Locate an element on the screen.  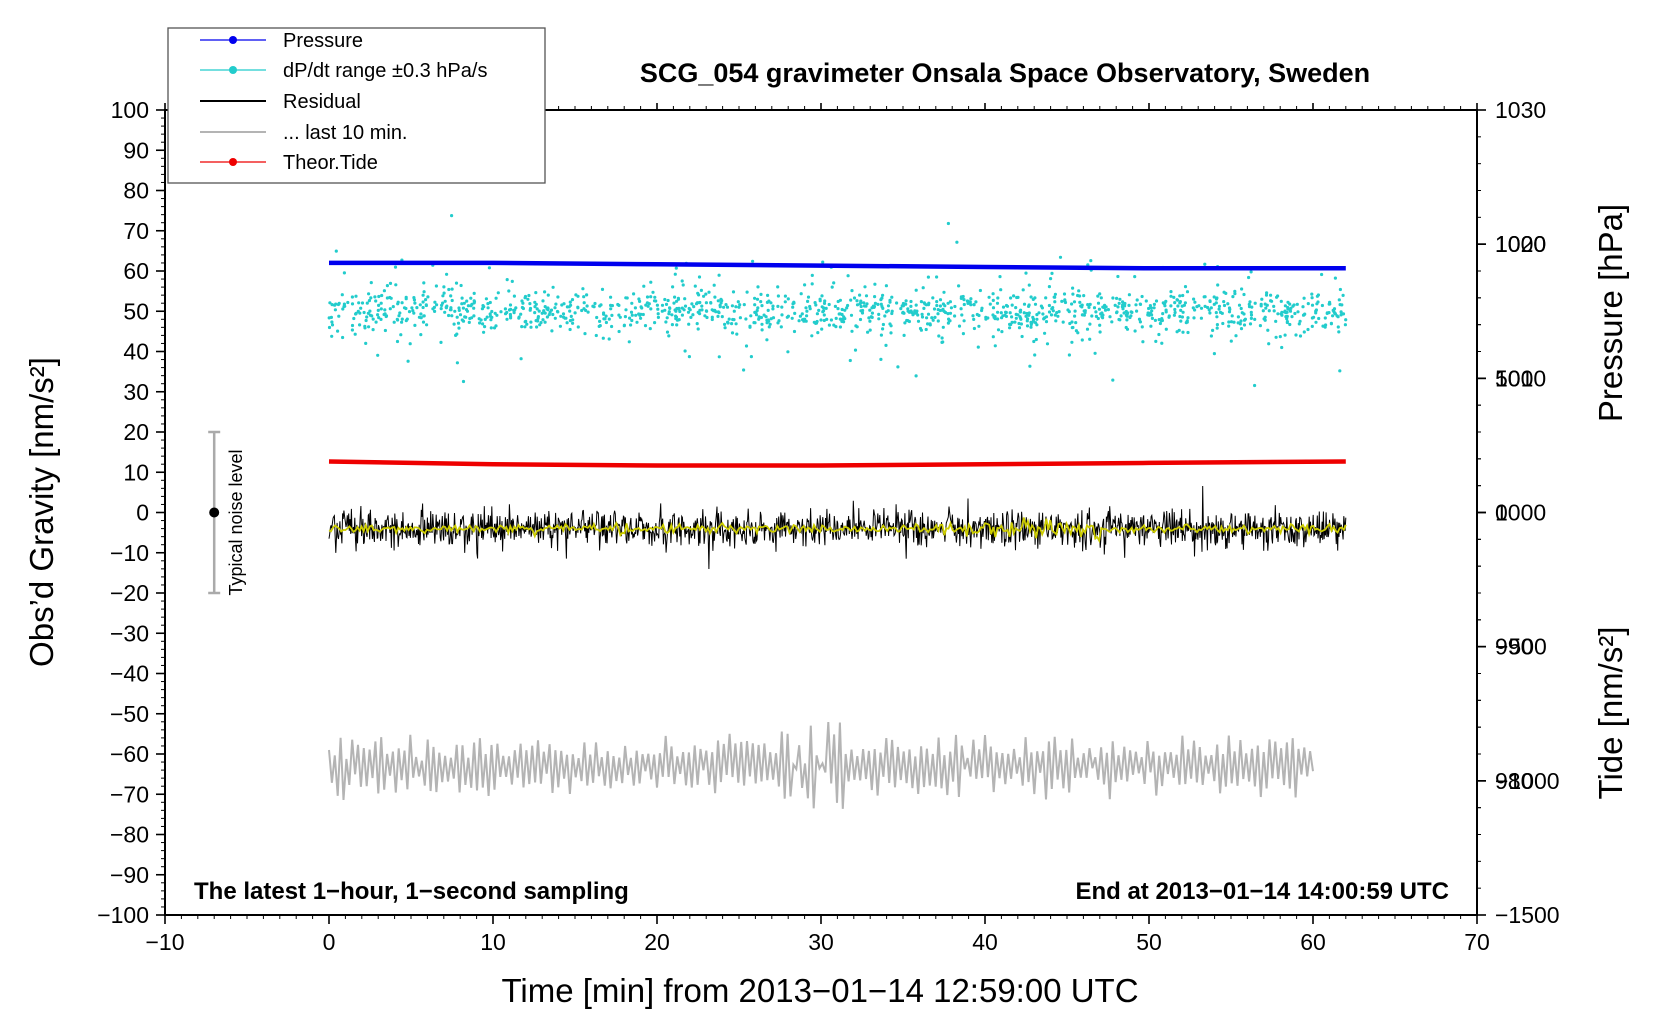
x-tick-label: 60 is located at coordinates (1313, 942).